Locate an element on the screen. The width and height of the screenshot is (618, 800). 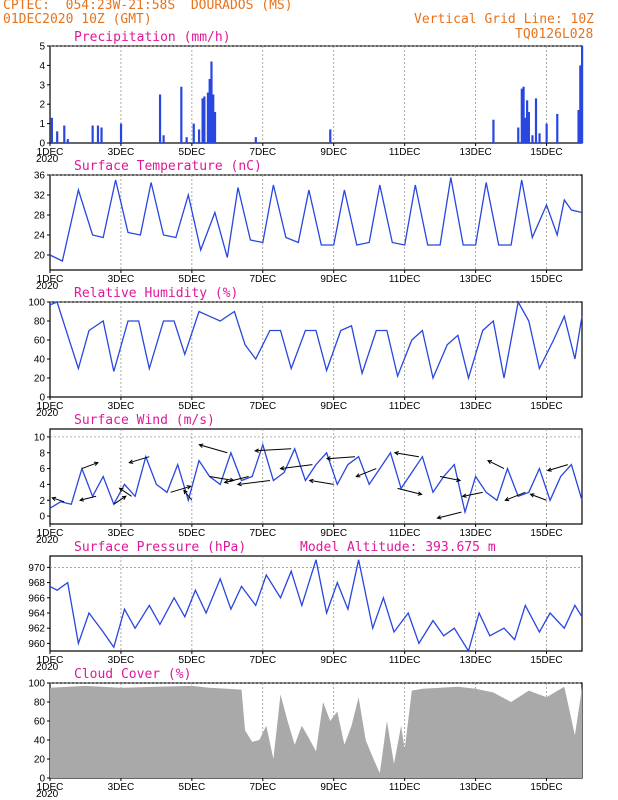
cloud-xtick-label: 13DEC is located at coordinates (475, 787).